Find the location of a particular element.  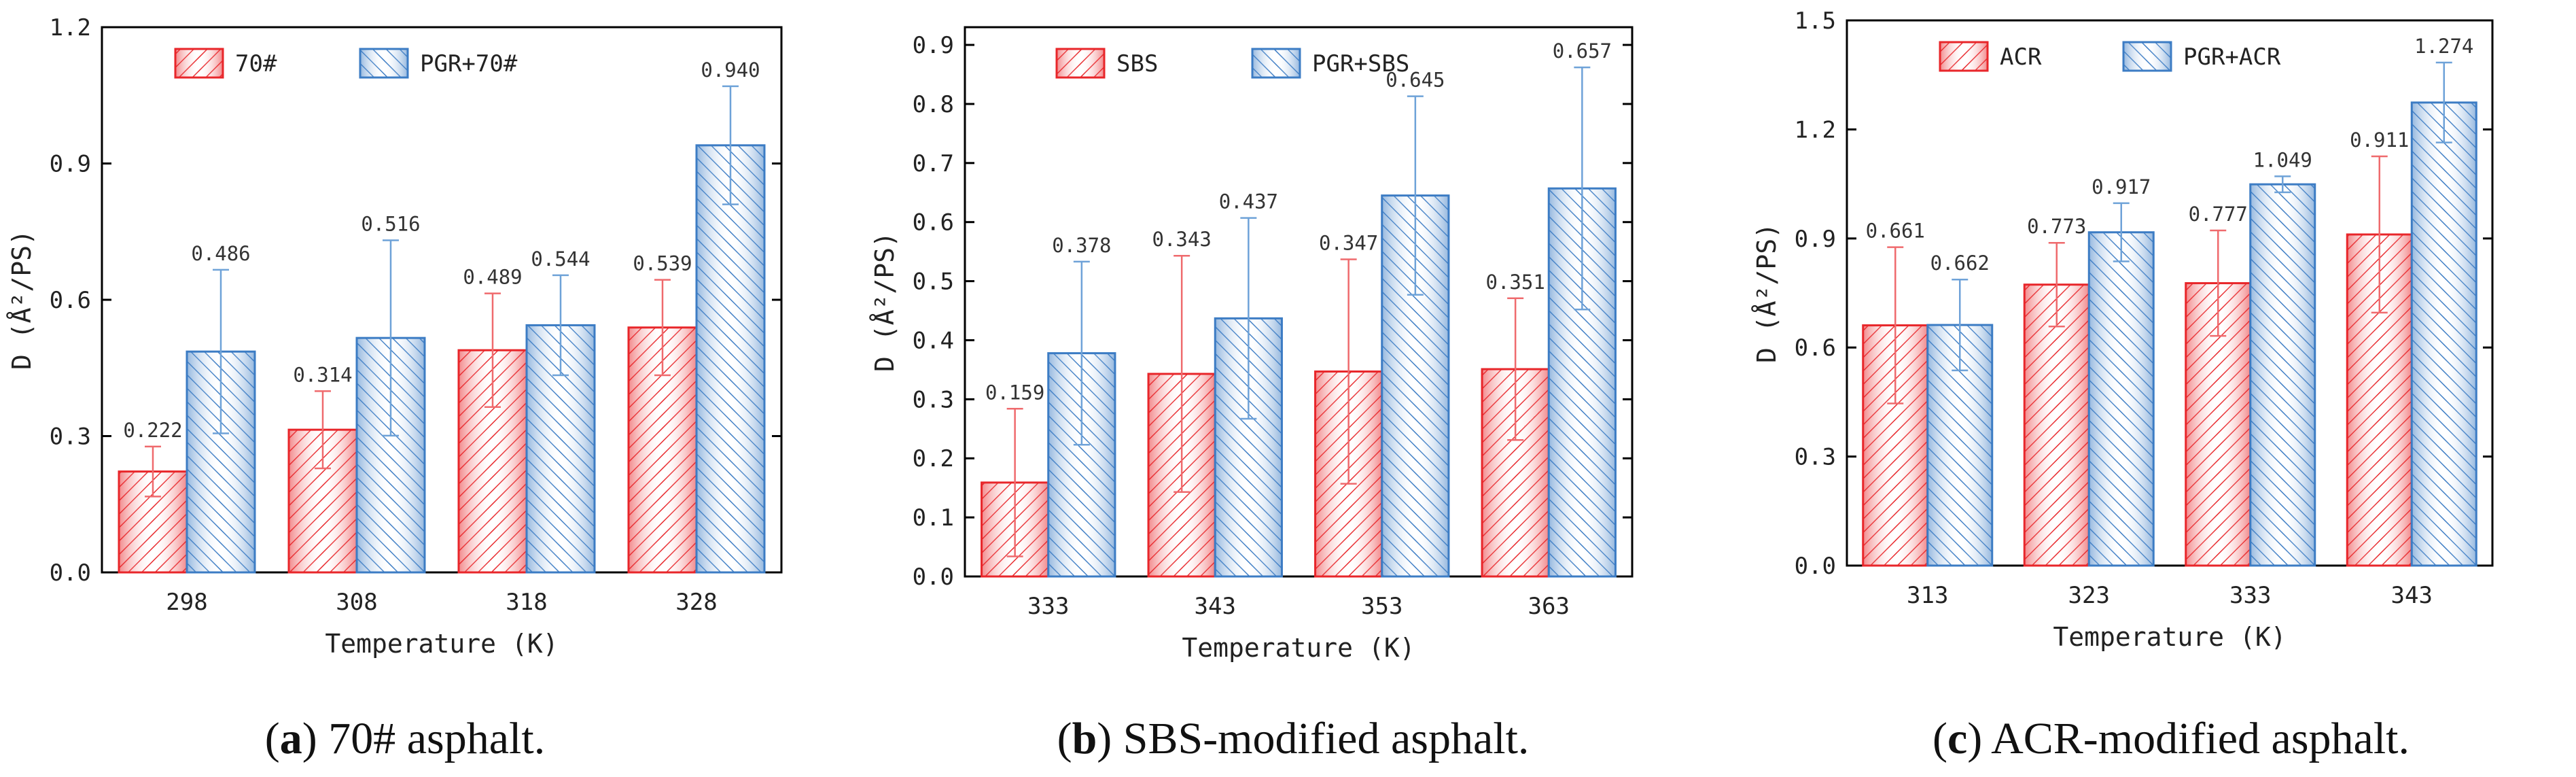

caption-letter: a is located at coordinates (291, 738).